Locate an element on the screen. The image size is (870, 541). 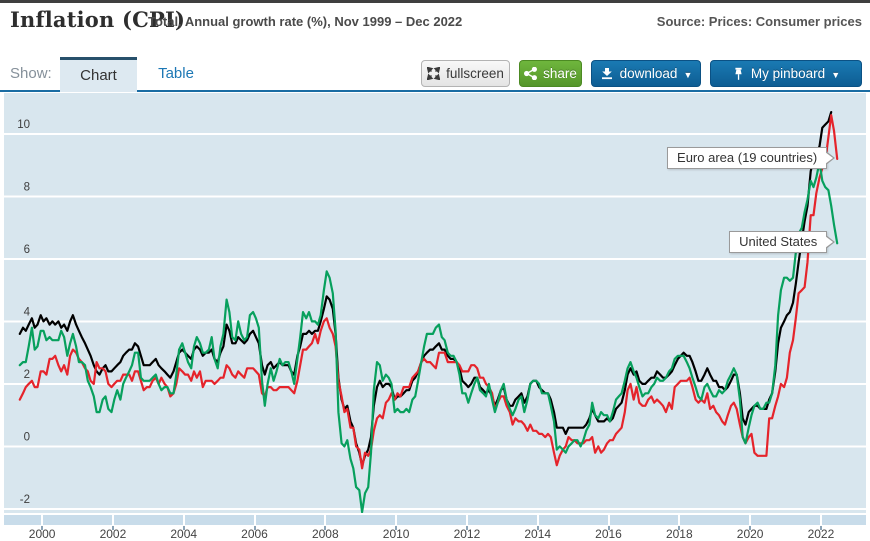
page-top-border is located at coordinates (435, 1).